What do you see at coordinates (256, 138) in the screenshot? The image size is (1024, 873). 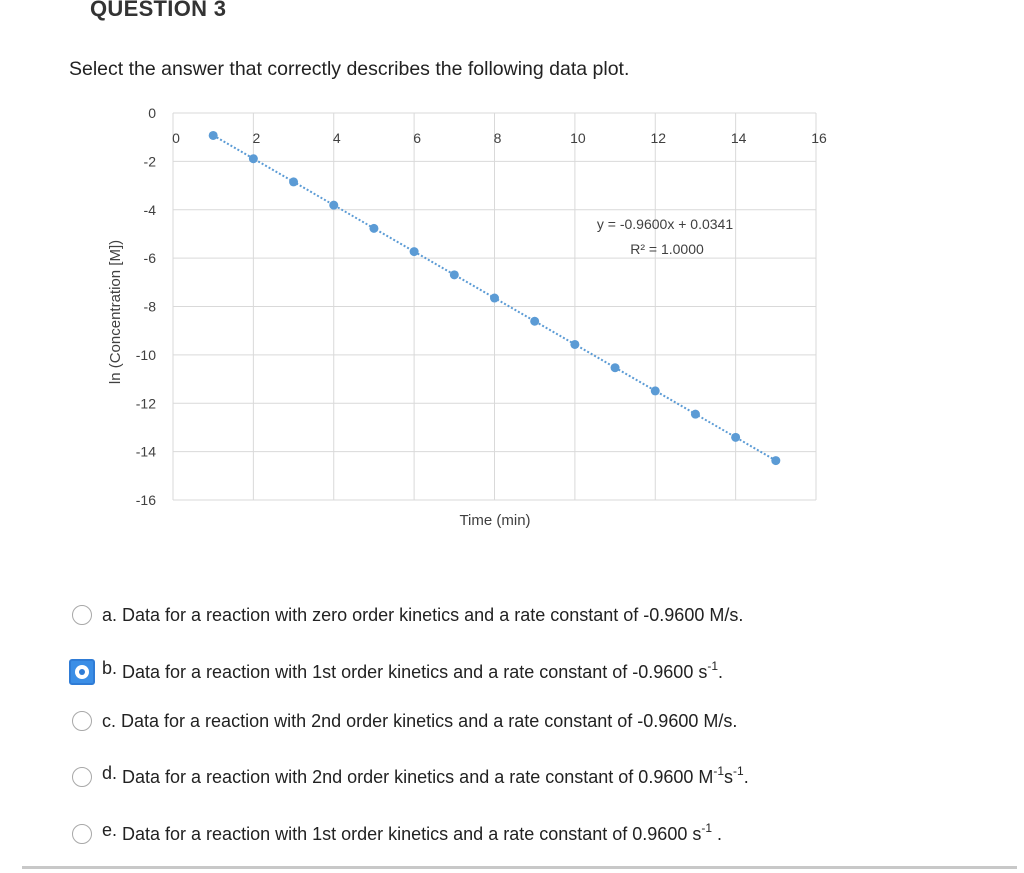 I see `x-tick-label: 2` at bounding box center [256, 138].